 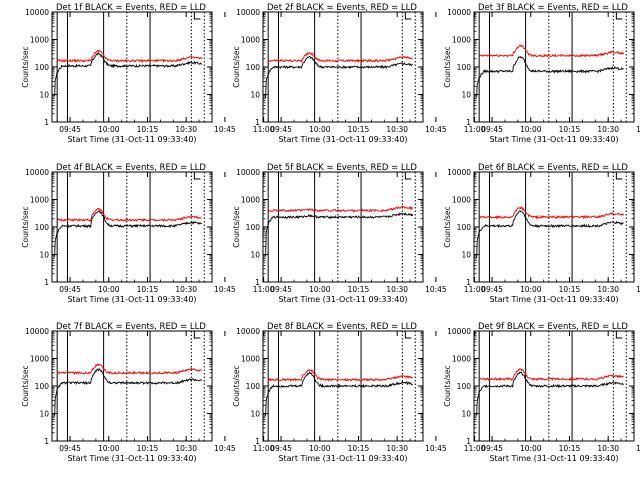 What do you see at coordinates (131, 8) in the screenshot?
I see `panel-title: Det 1f BLACK = Events, RED = LLD` at bounding box center [131, 8].